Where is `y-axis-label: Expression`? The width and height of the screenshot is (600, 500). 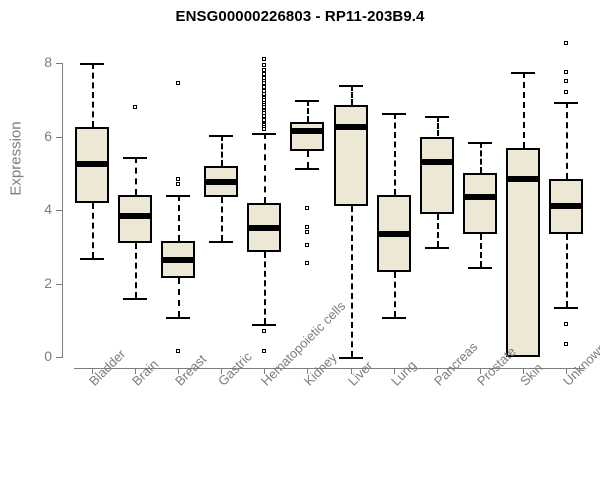
y-axis-label: Expression is located at coordinates (16, 158).